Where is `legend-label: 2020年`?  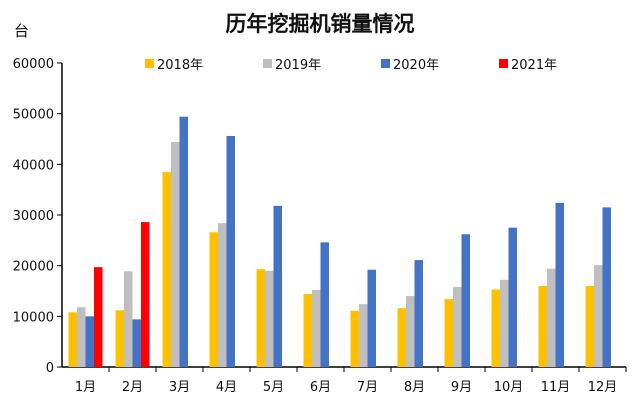 legend-label: 2020年 is located at coordinates (416, 65).